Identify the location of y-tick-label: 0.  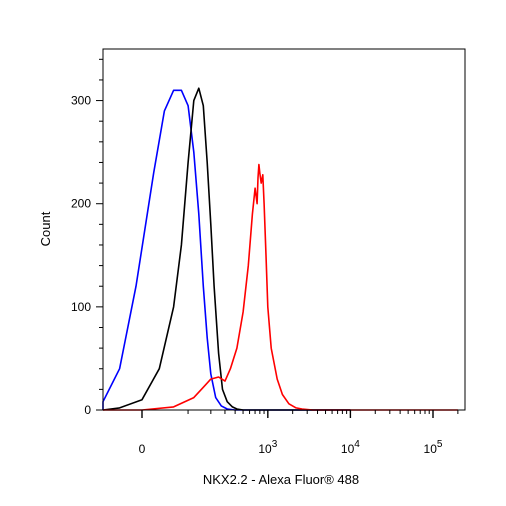
(87, 410).